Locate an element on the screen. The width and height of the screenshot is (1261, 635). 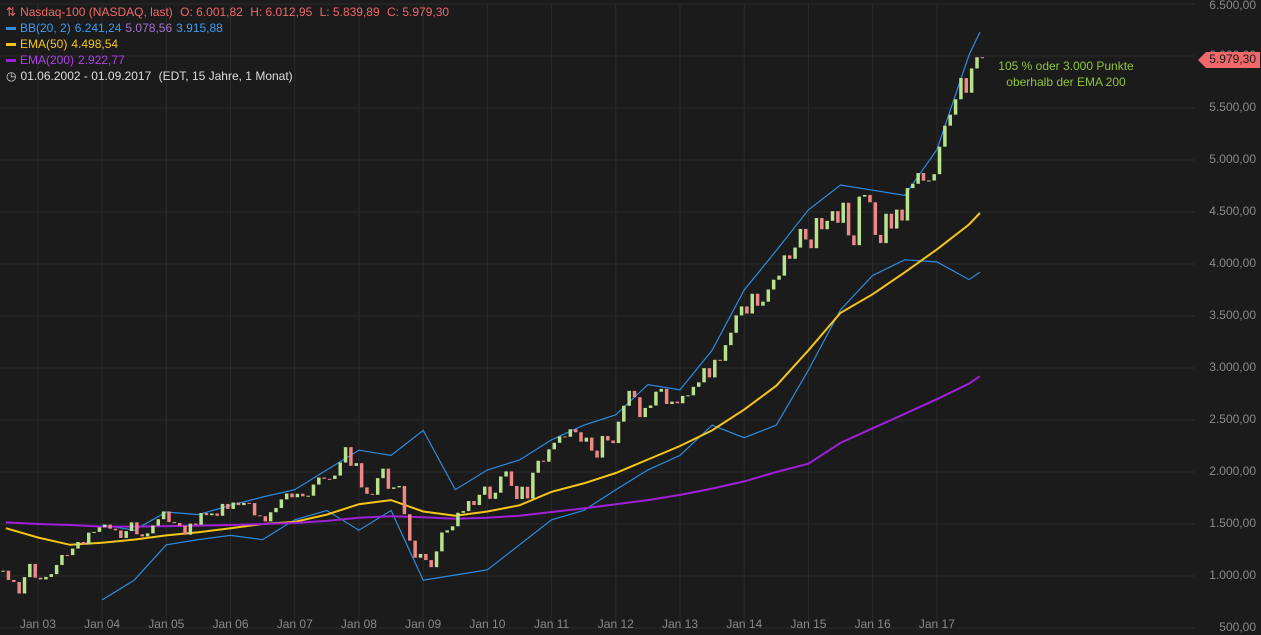
x-tick-label: Jan 08 is located at coordinates (359, 624).